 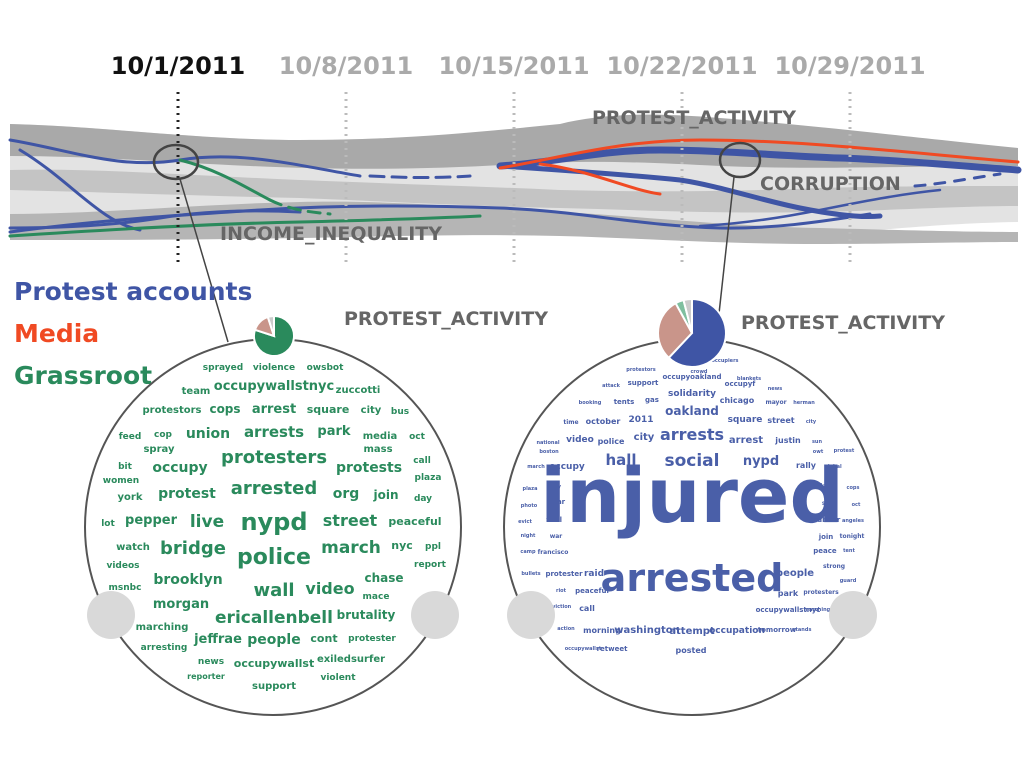 I want to click on cloud-word: violent, so click(x=338, y=678).